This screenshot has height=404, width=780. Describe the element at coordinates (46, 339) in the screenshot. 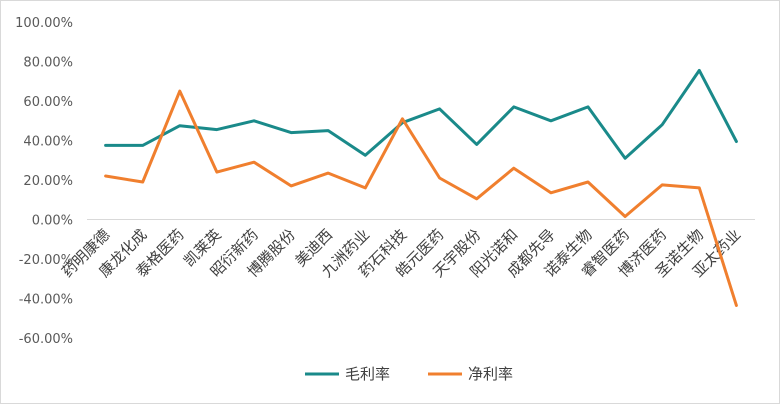

I see `y-tick-label: -60.00%` at that location.